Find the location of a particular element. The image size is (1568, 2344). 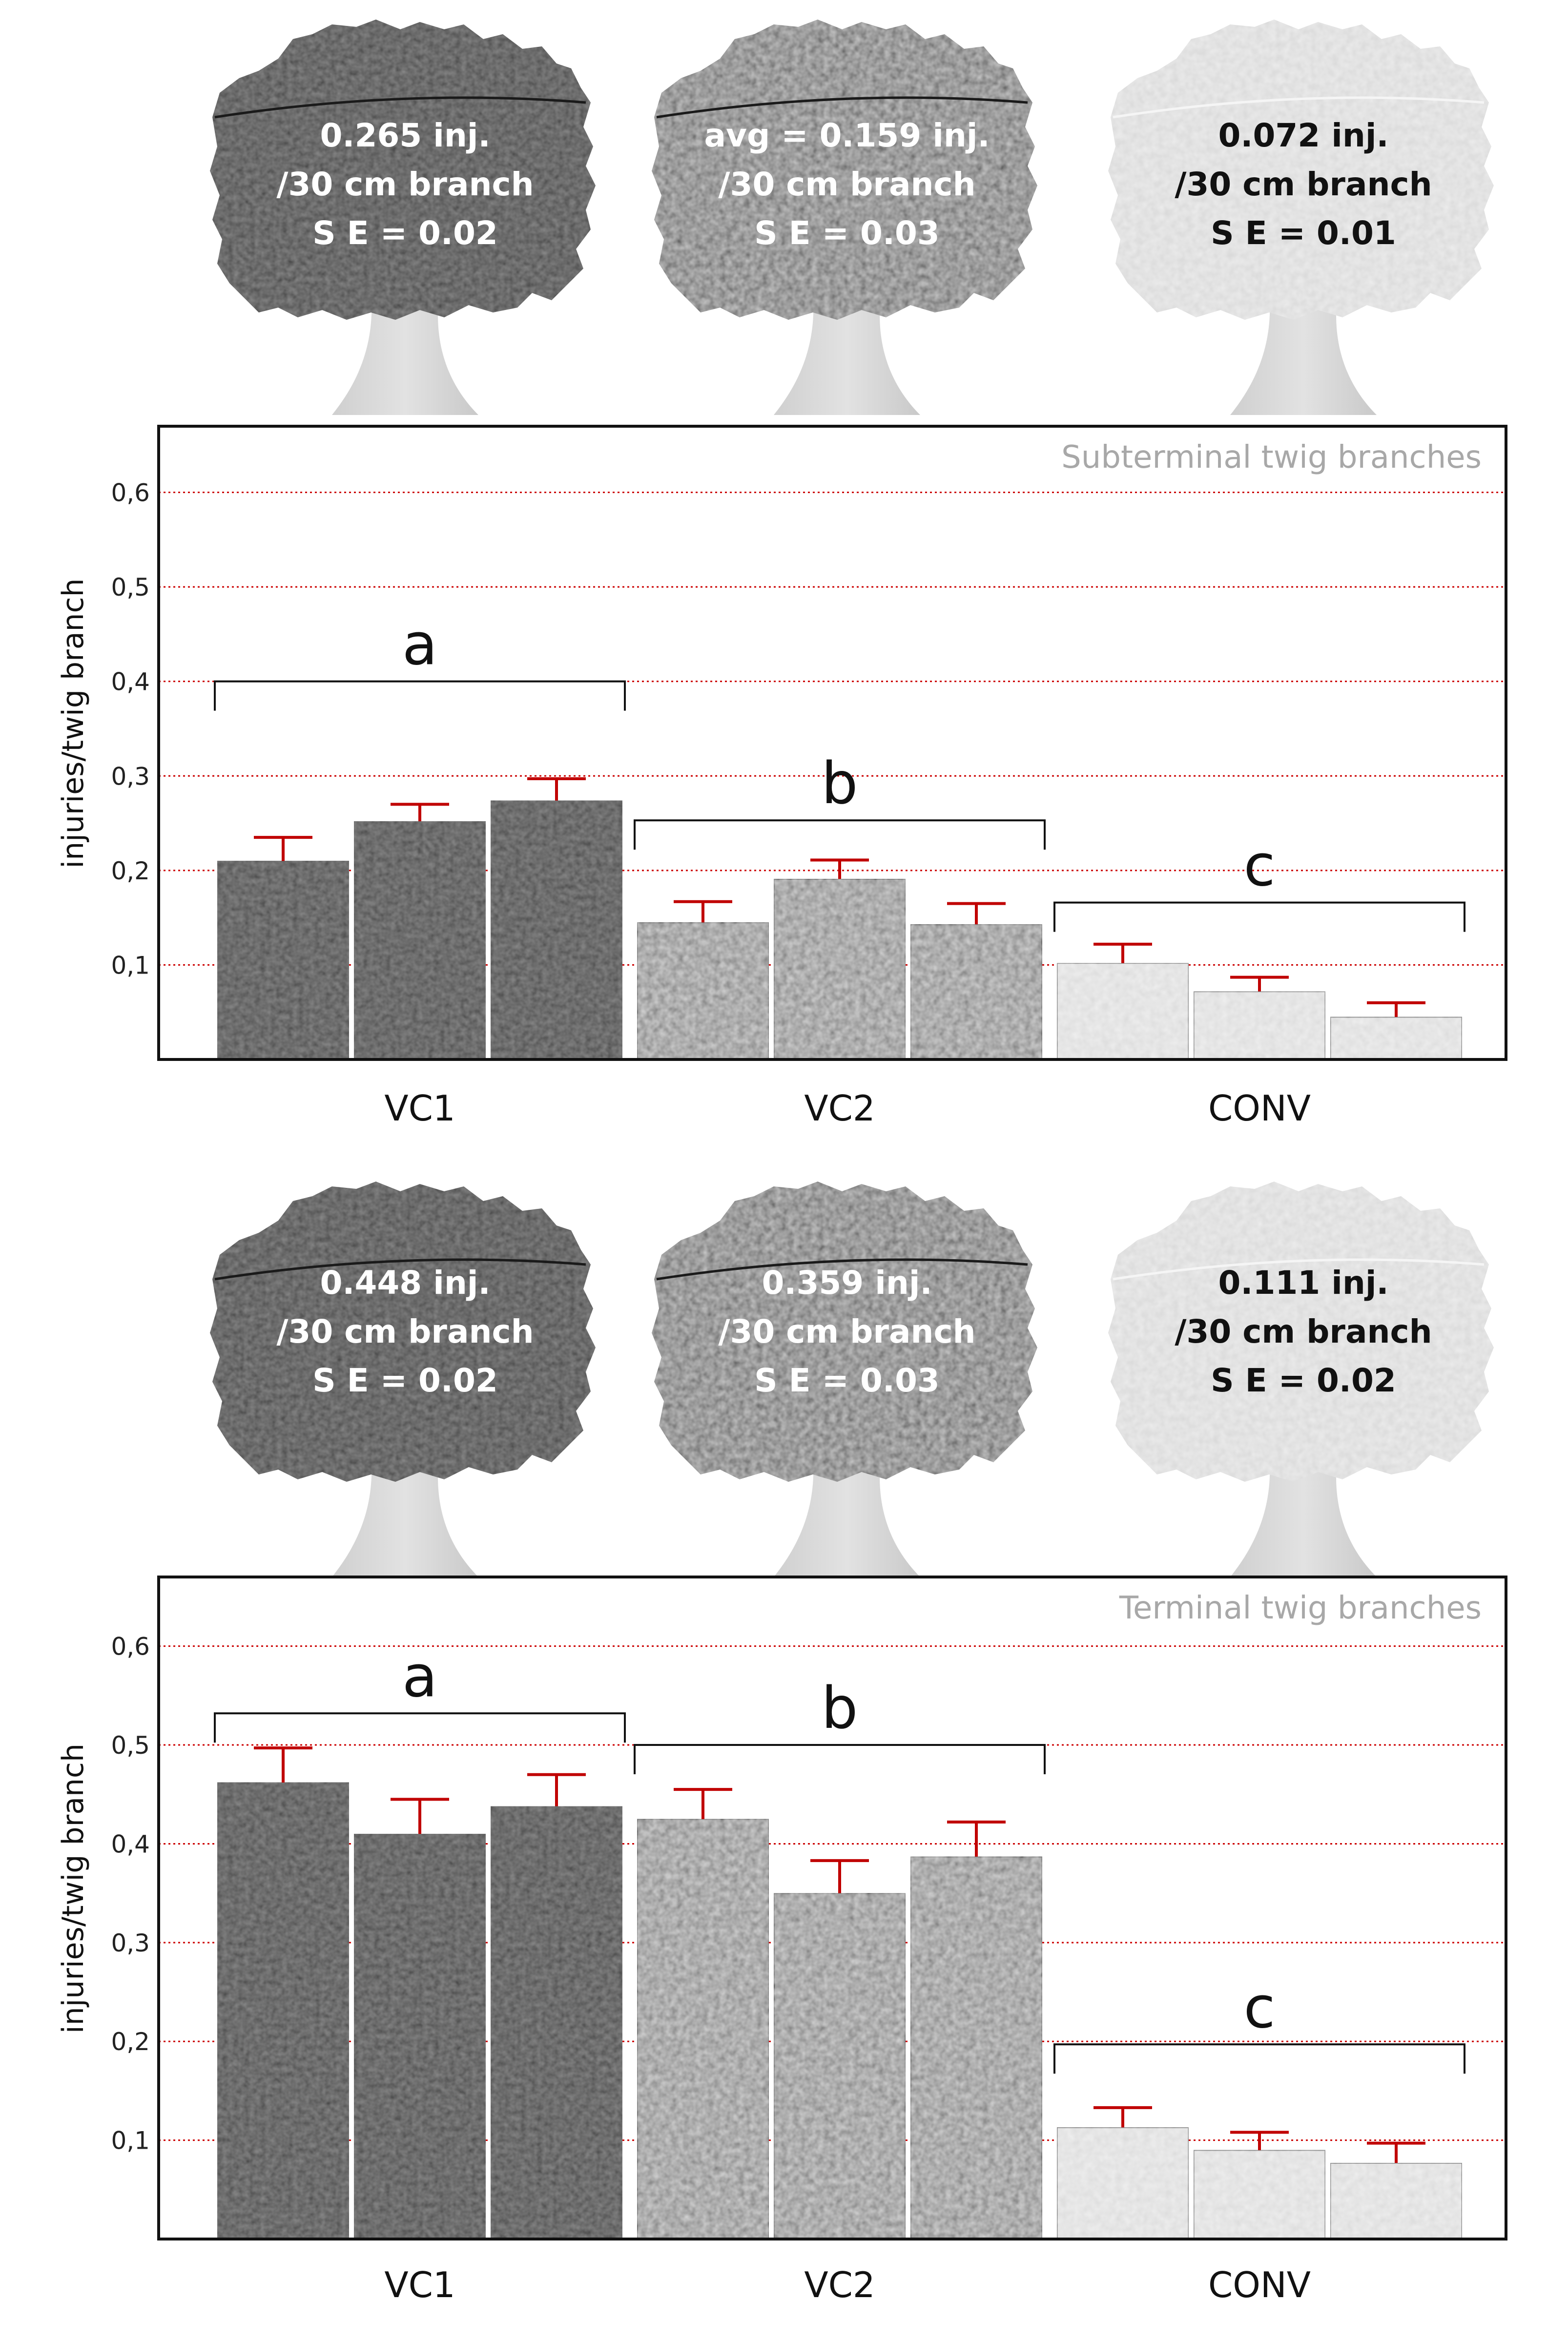

tree-annotation-line: S E = 0.01 is located at coordinates (1303, 233).